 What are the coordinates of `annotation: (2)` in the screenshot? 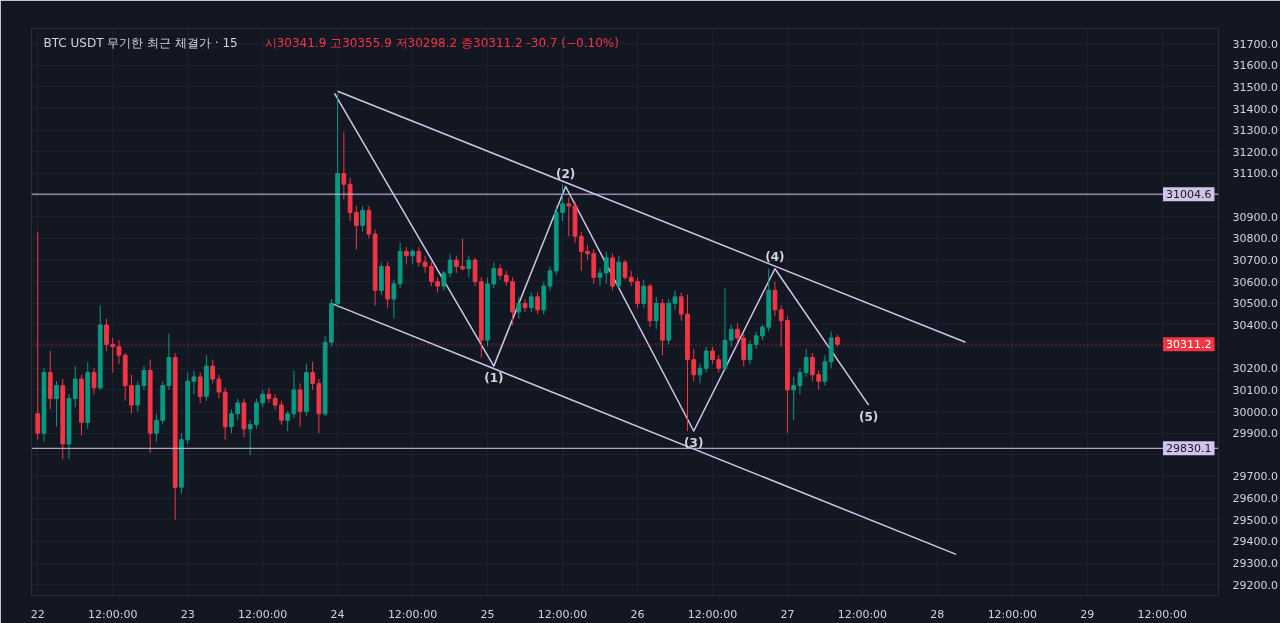 It's located at (565, 174).